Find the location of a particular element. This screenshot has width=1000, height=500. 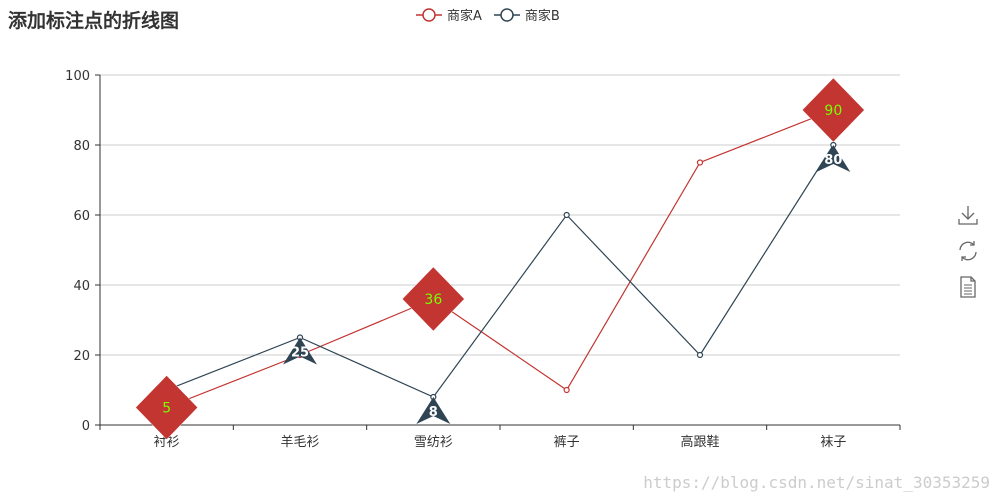

mark-point-label: 36 is located at coordinates (433, 300).